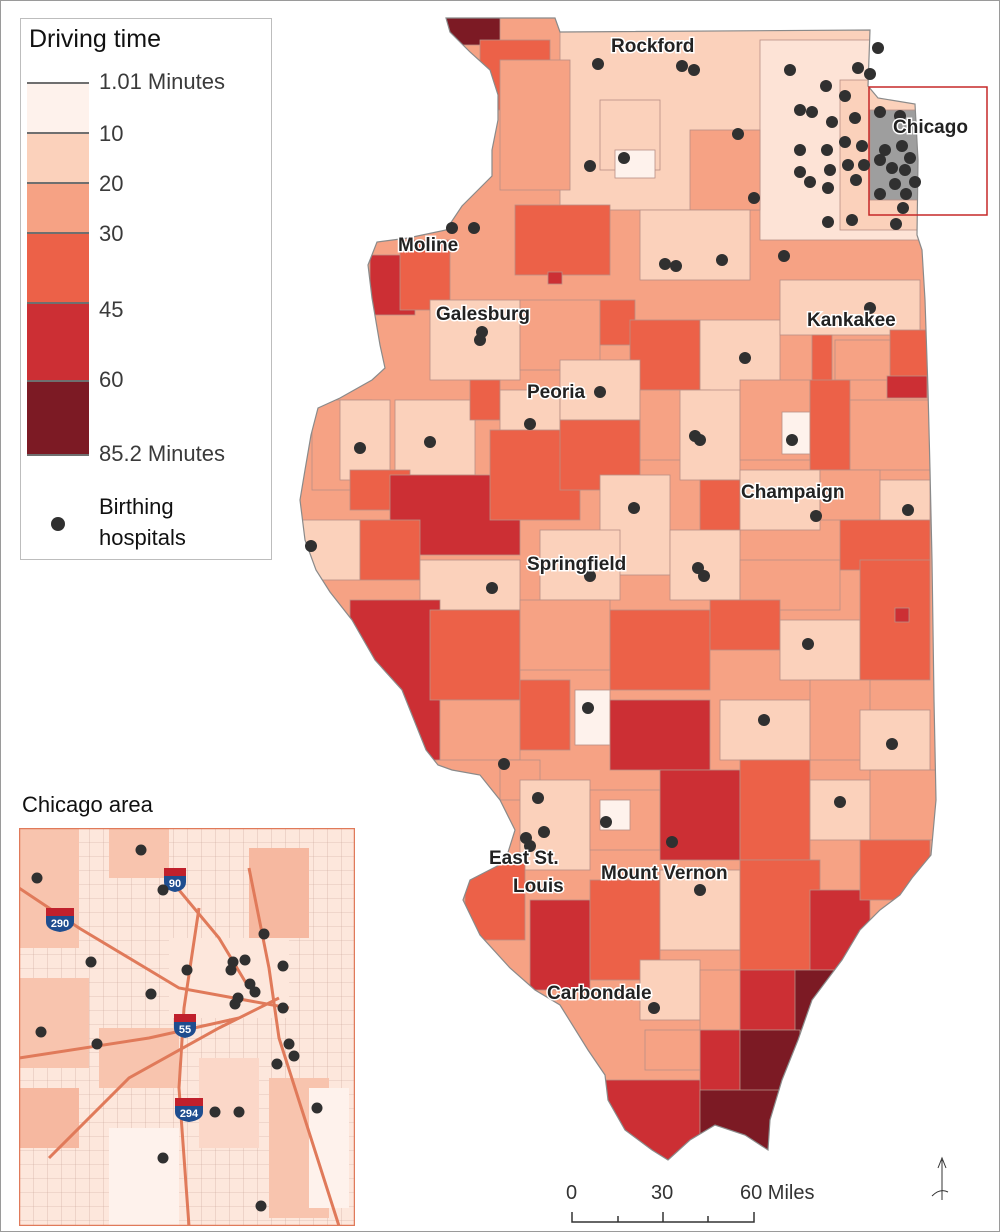 The width and height of the screenshot is (1000, 1232). Describe the element at coordinates (940, 1178) in the screenshot. I see `north-arrow-icon` at that location.